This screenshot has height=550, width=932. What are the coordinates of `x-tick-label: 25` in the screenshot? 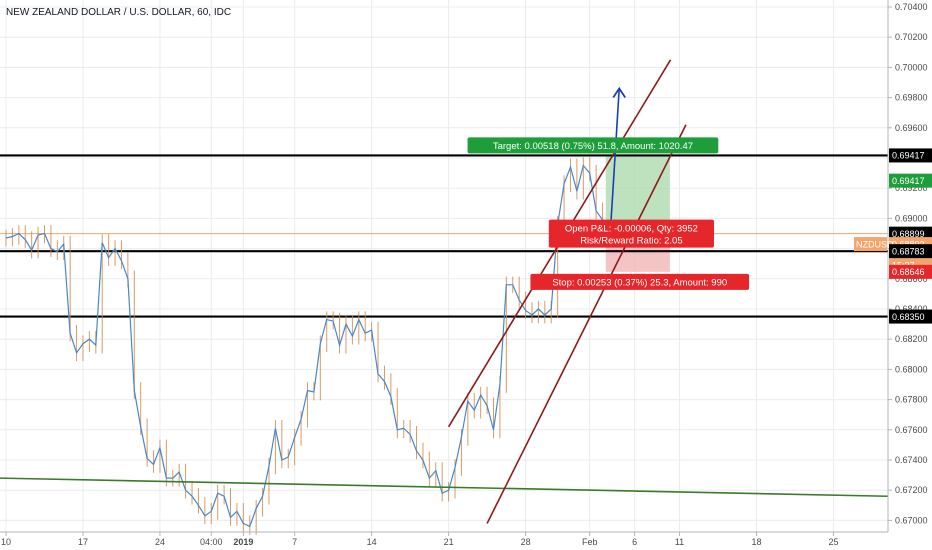 It's located at (833, 542).